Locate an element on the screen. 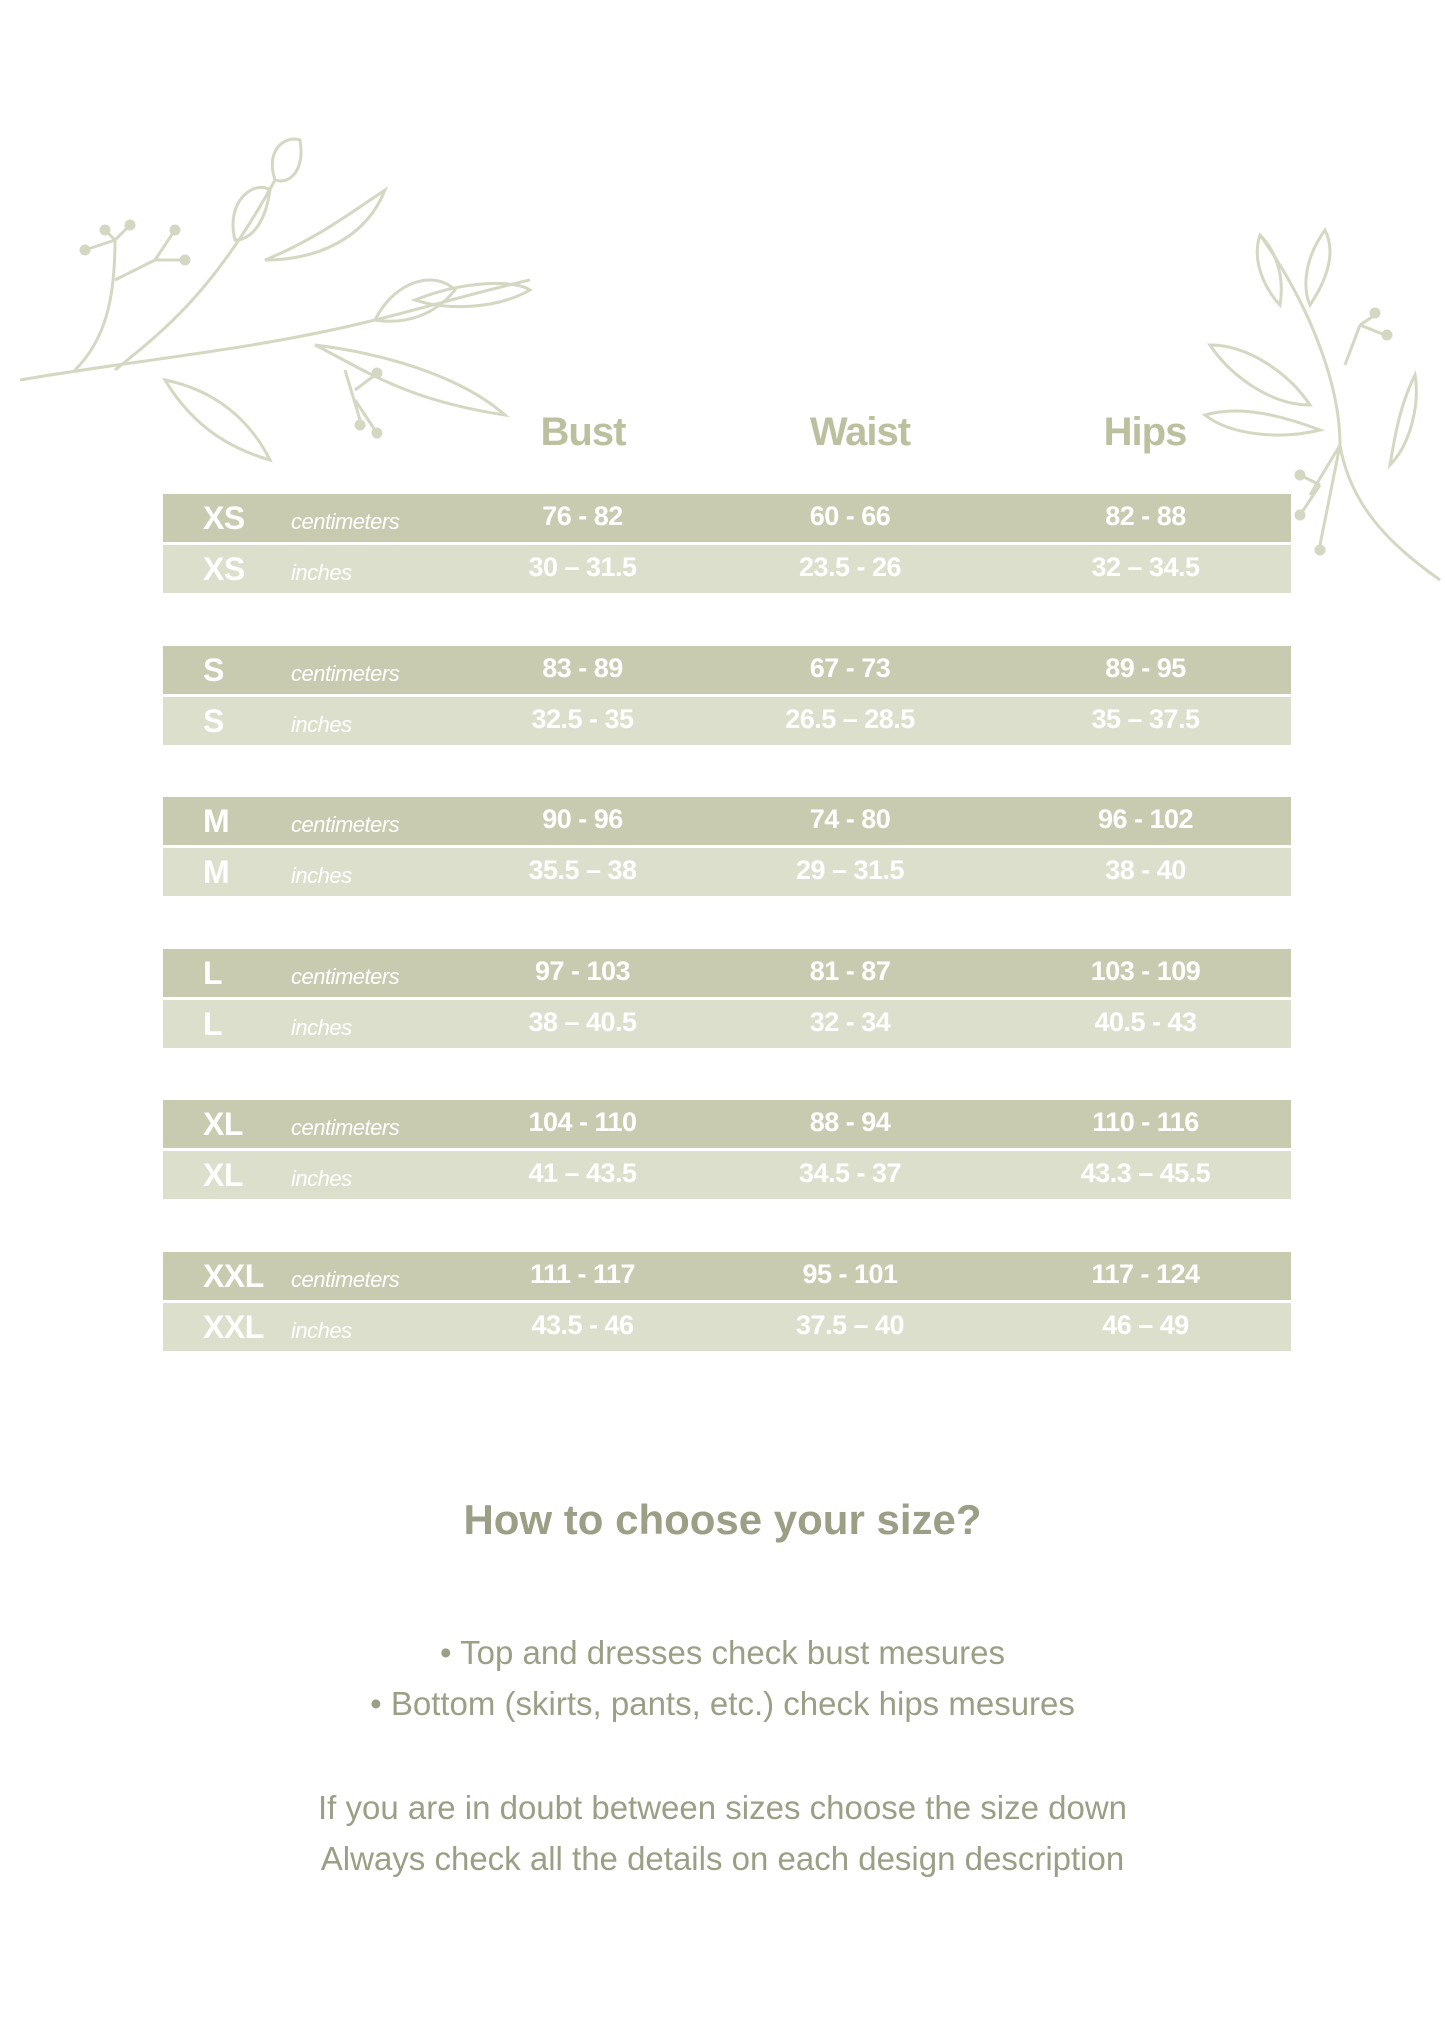 This screenshot has width=1445, height=2044. bust-cell: 90 - 96 is located at coordinates (582, 819).